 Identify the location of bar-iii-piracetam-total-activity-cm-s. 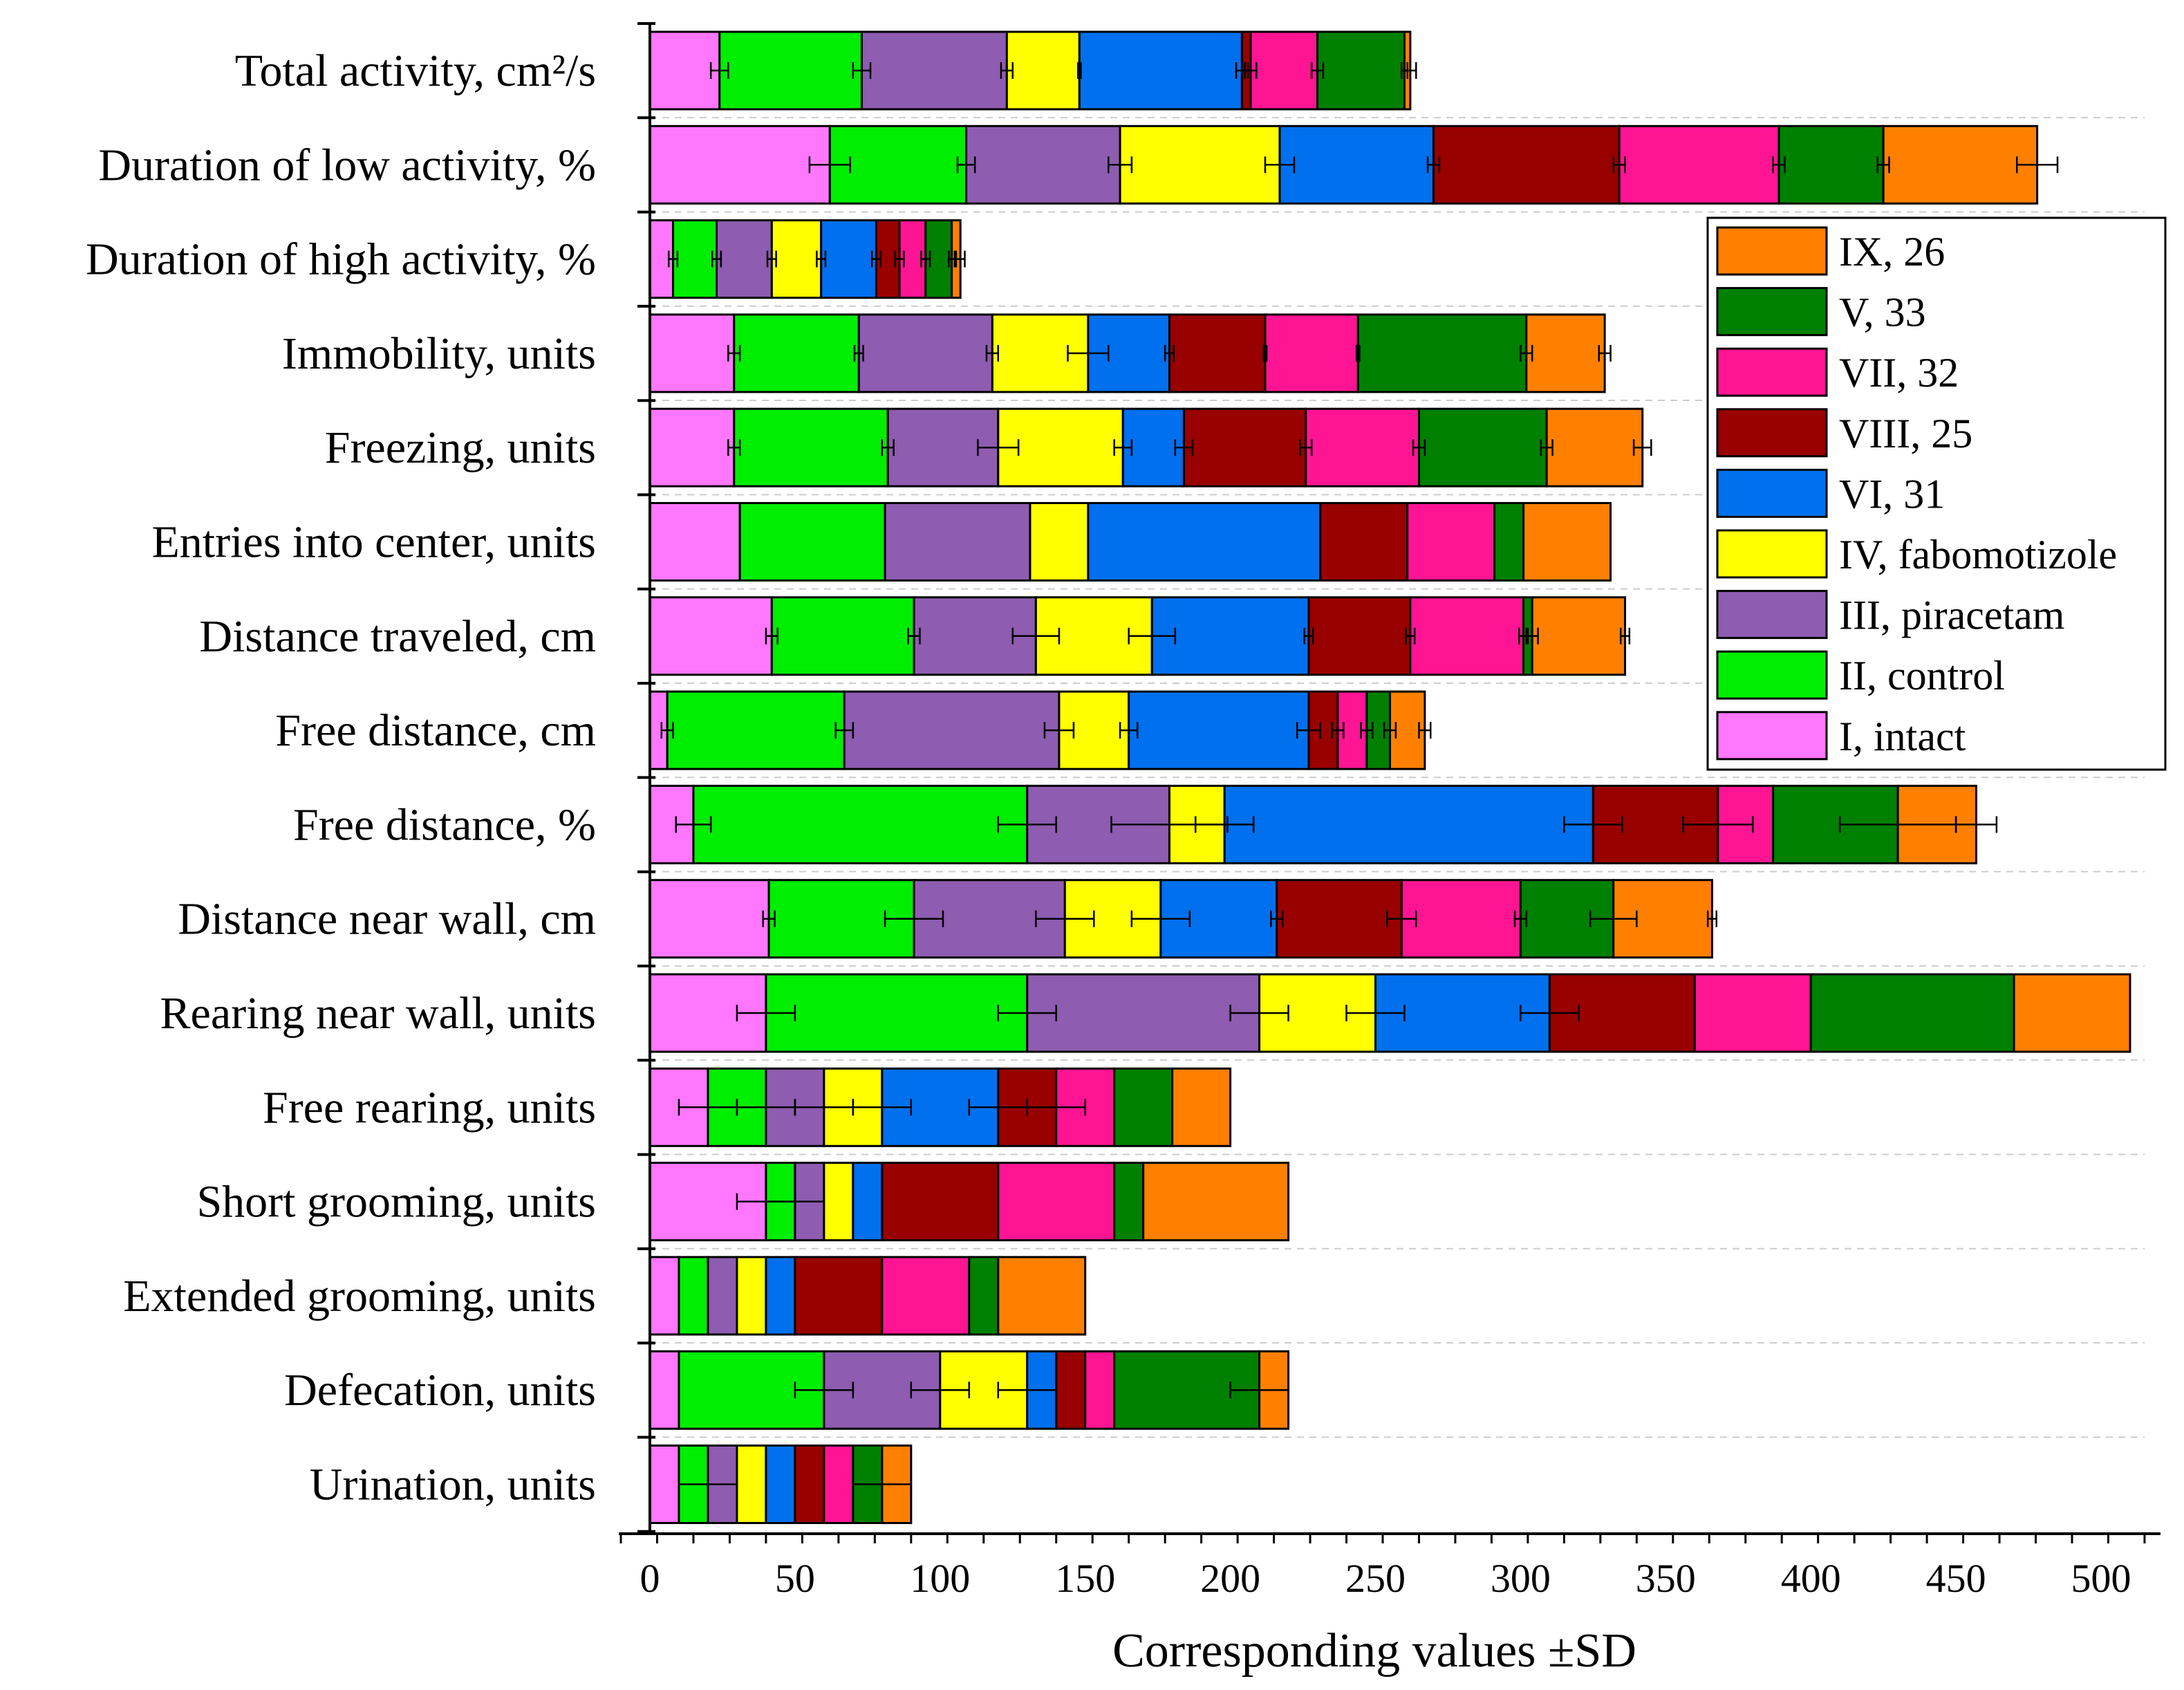
(934, 71).